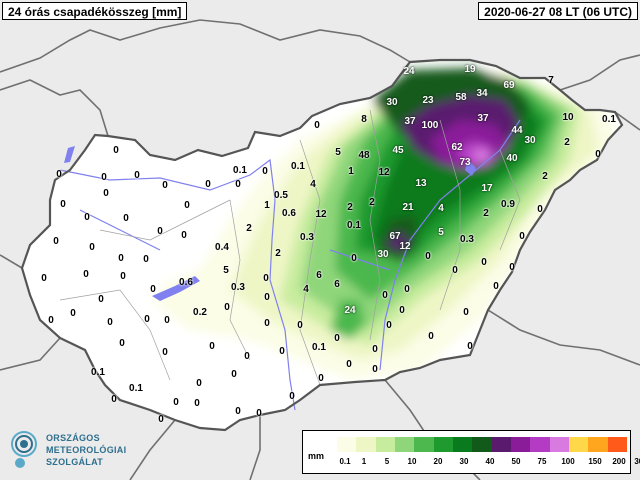 Image resolution: width=640 pixels, height=480 pixels. What do you see at coordinates (338, 152) in the screenshot?
I see `station-value: 5` at bounding box center [338, 152].